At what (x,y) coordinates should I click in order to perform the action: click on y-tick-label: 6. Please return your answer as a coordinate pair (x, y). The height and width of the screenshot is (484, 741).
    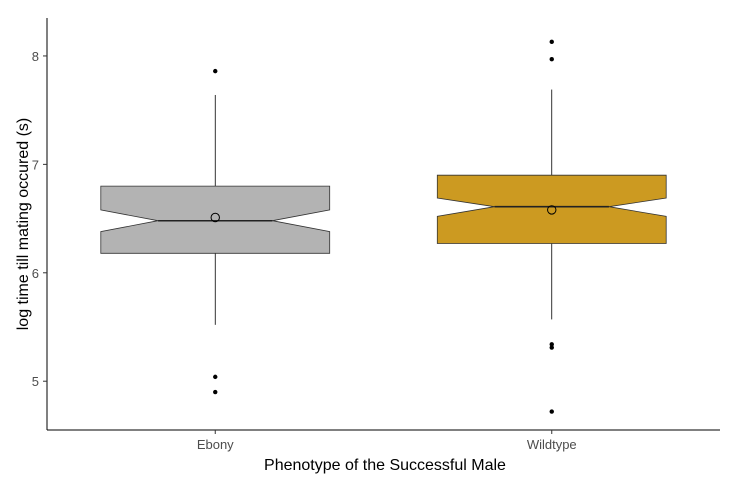
    Looking at the image, I should click on (35, 273).